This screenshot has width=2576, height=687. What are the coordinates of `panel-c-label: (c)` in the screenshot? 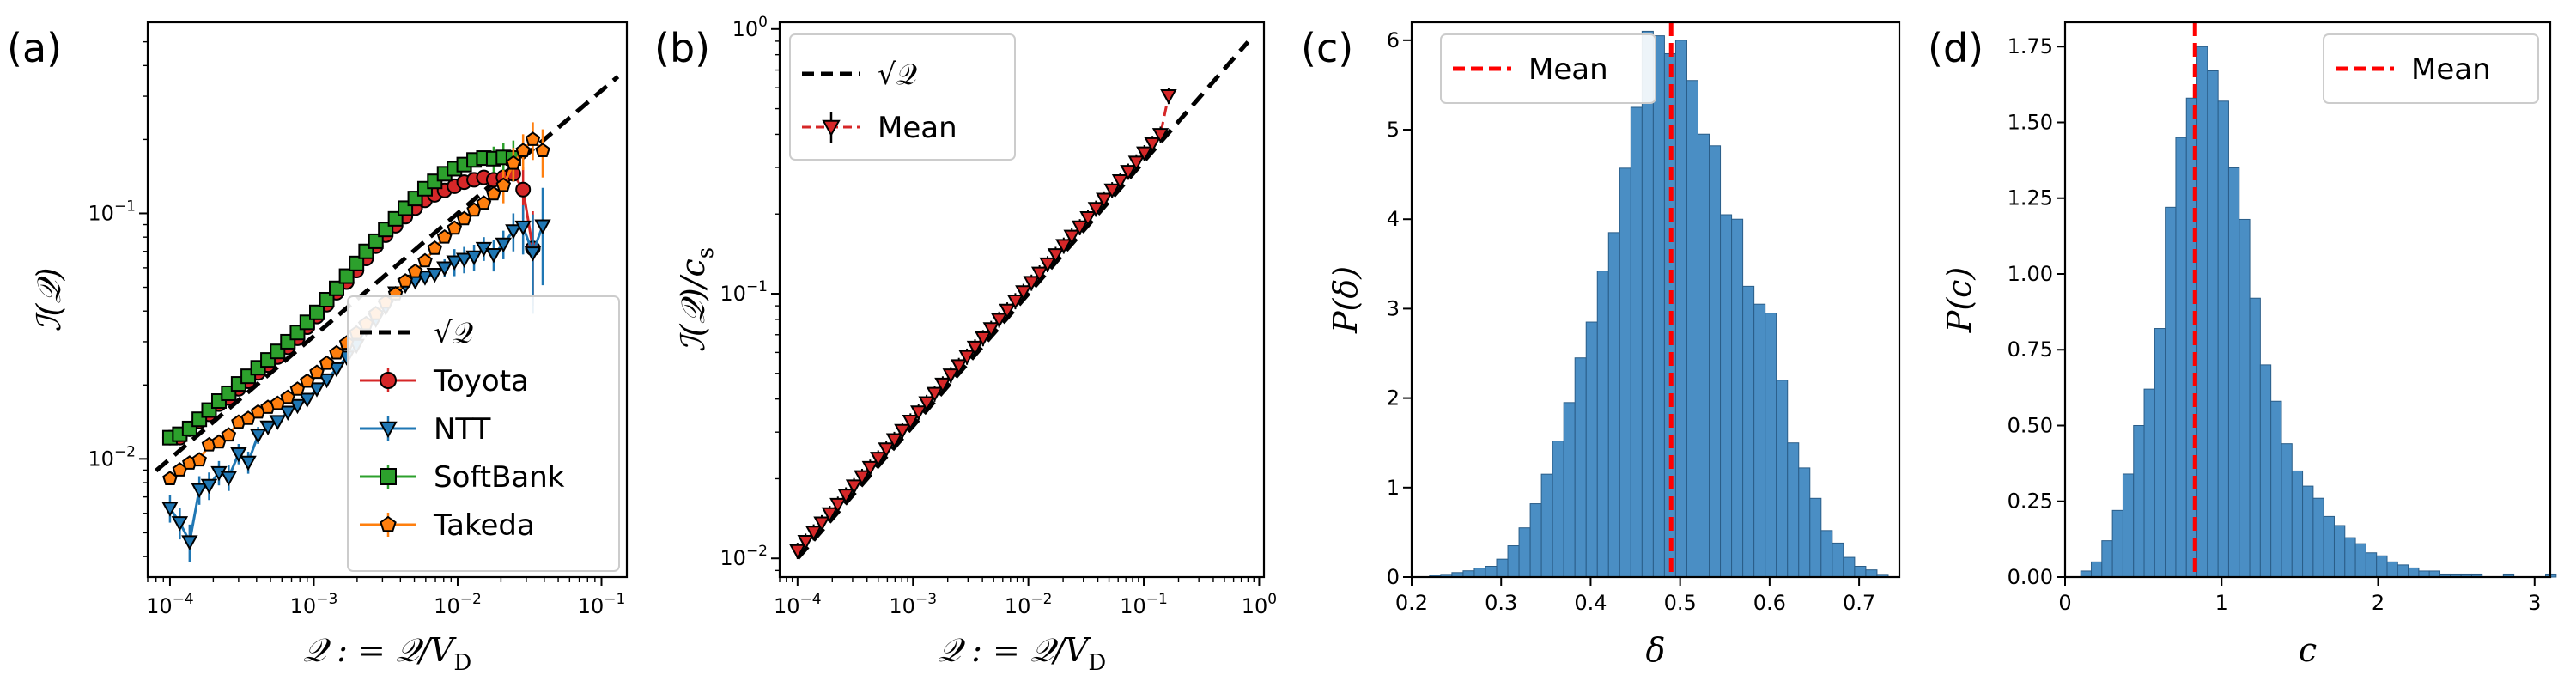 It's located at (1327, 48).